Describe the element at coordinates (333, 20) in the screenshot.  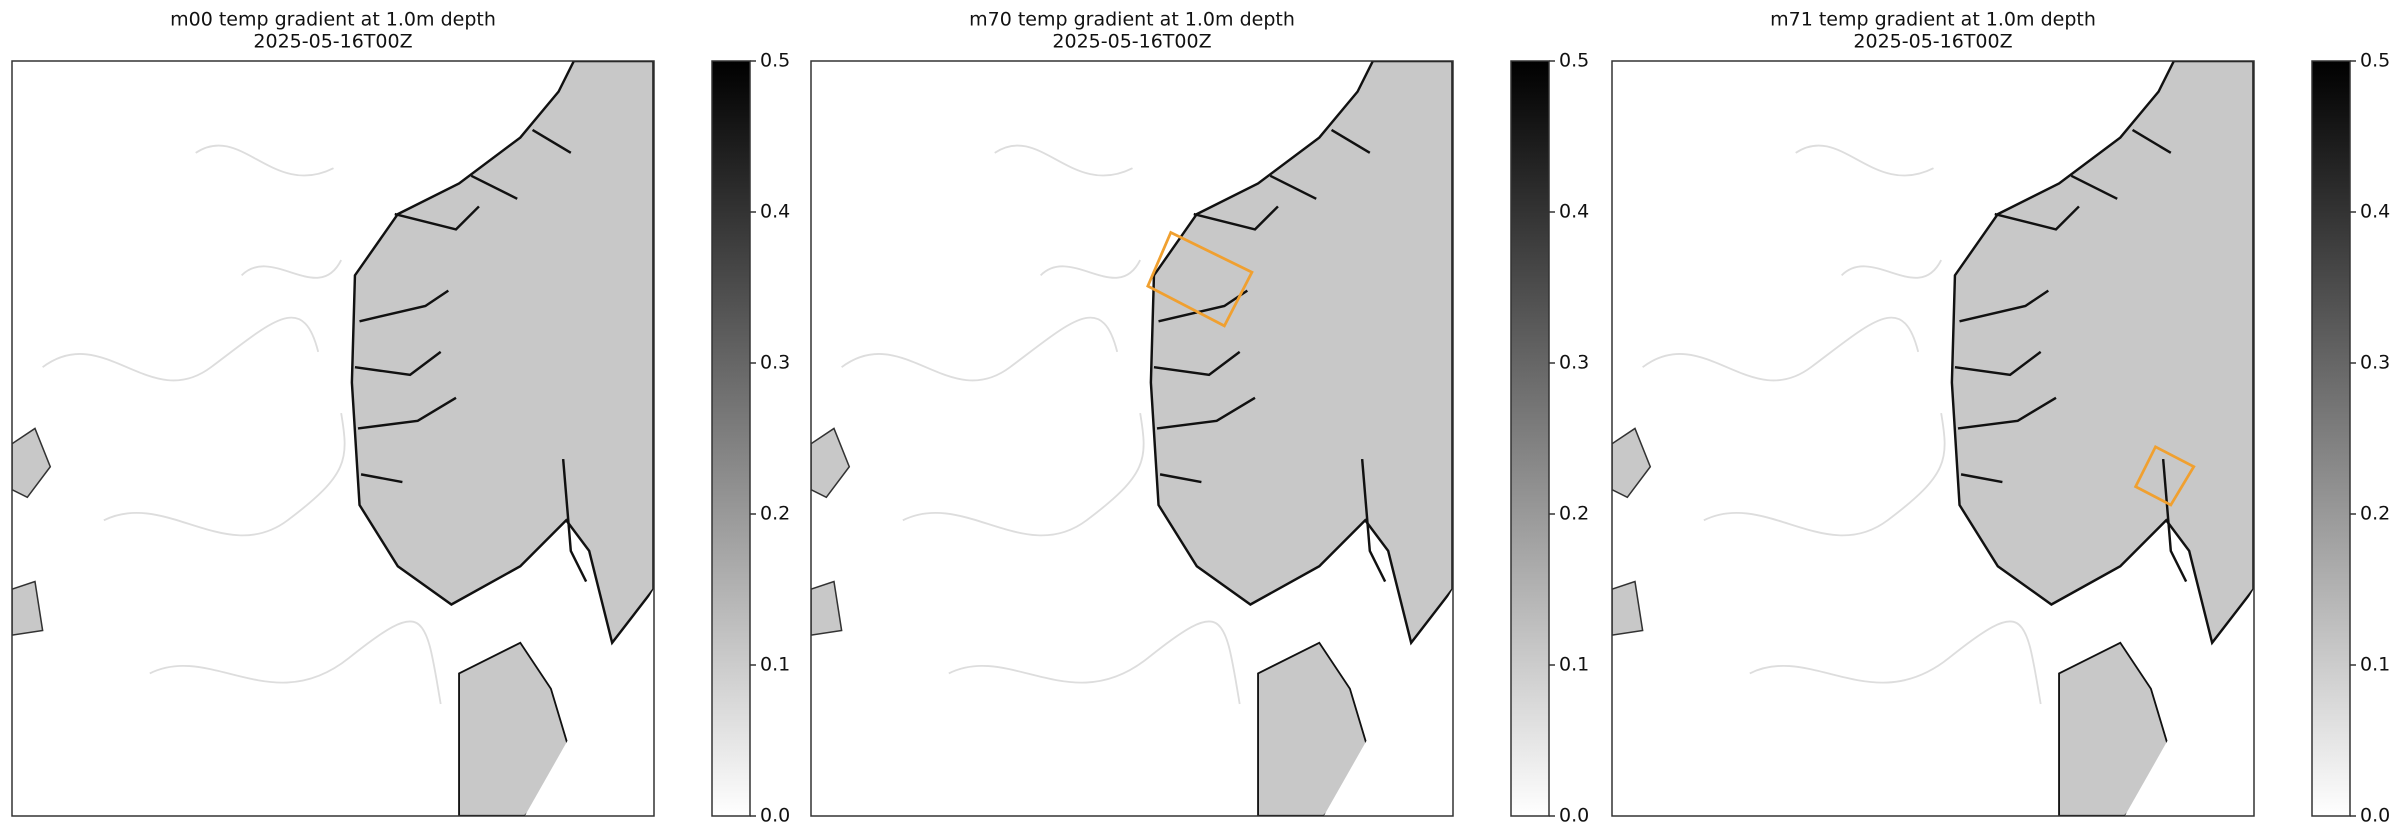
I see `panel-title: m00 temp gradient at 1.0m depth` at that location.